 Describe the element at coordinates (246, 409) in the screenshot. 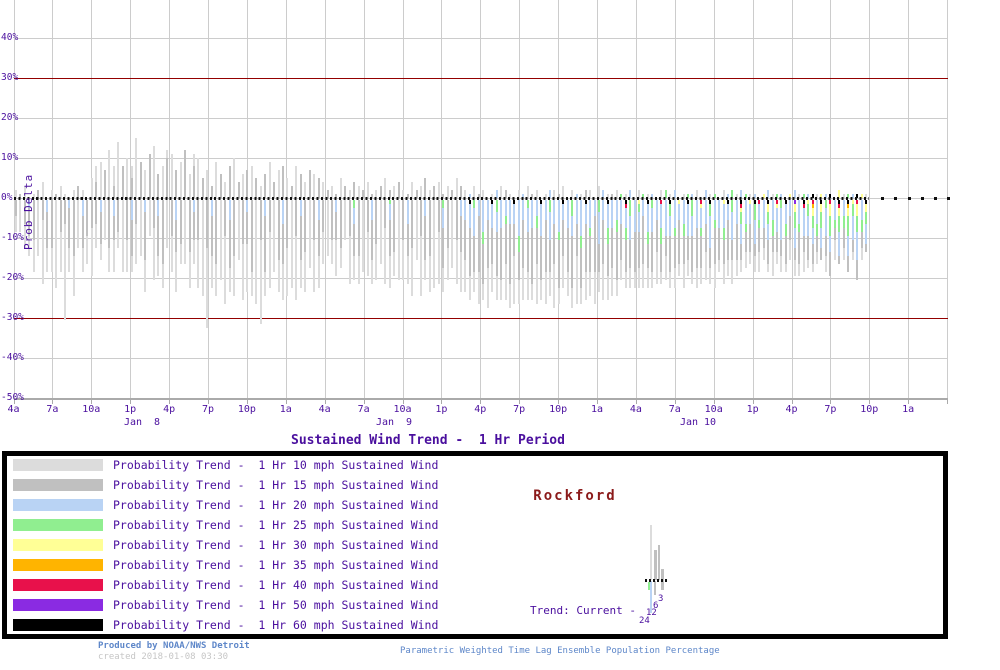

I see `x-tick-label: 10p` at that location.